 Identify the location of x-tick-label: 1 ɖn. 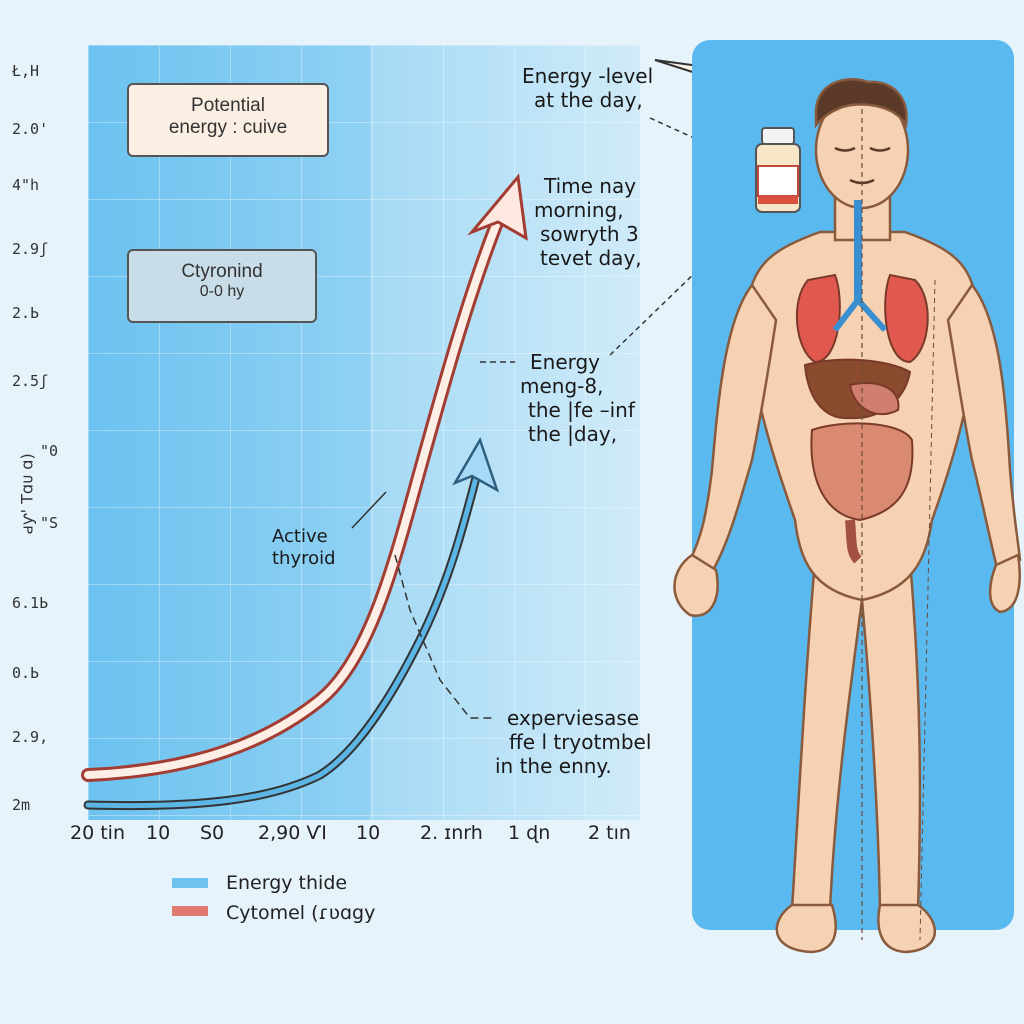
(529, 833).